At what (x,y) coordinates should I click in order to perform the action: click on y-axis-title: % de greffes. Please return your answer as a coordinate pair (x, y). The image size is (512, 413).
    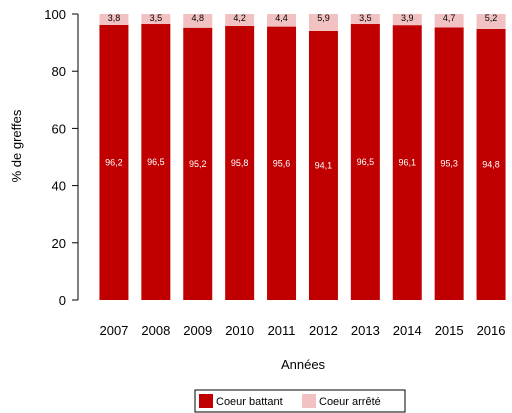
    Looking at the image, I should click on (16, 145).